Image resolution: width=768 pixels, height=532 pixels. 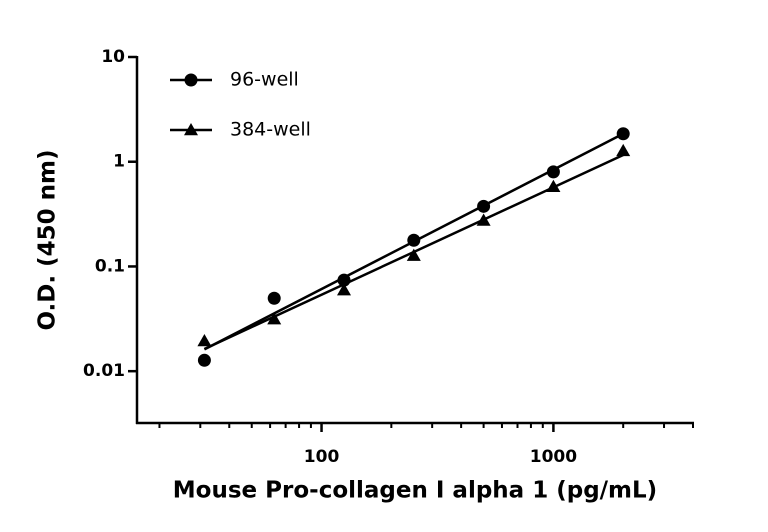 I want to click on y-axis-title: O.D. (450 nm), so click(x=48, y=239).